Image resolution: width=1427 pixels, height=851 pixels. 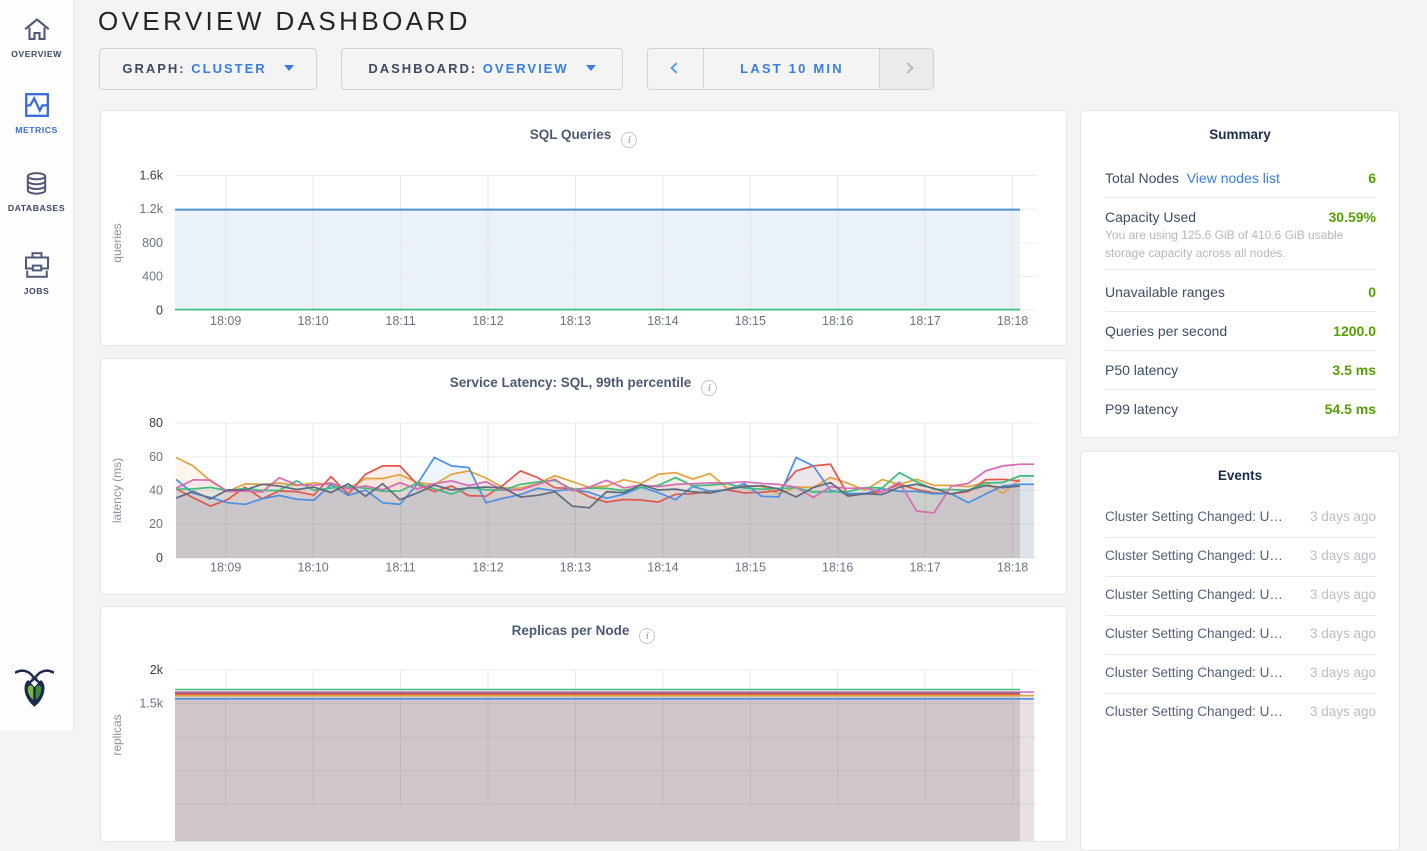 What do you see at coordinates (152, 243) in the screenshot?
I see `svg-text: 800` at bounding box center [152, 243].